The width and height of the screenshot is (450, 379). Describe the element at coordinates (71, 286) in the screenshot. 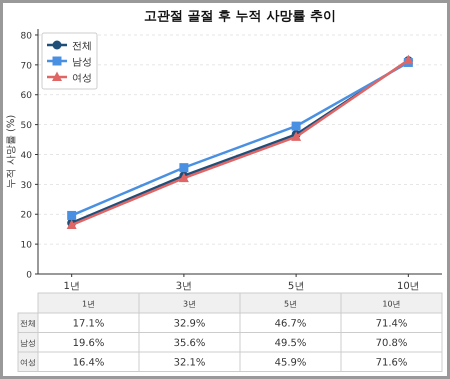

I see `x-tick-label: 1년` at that location.